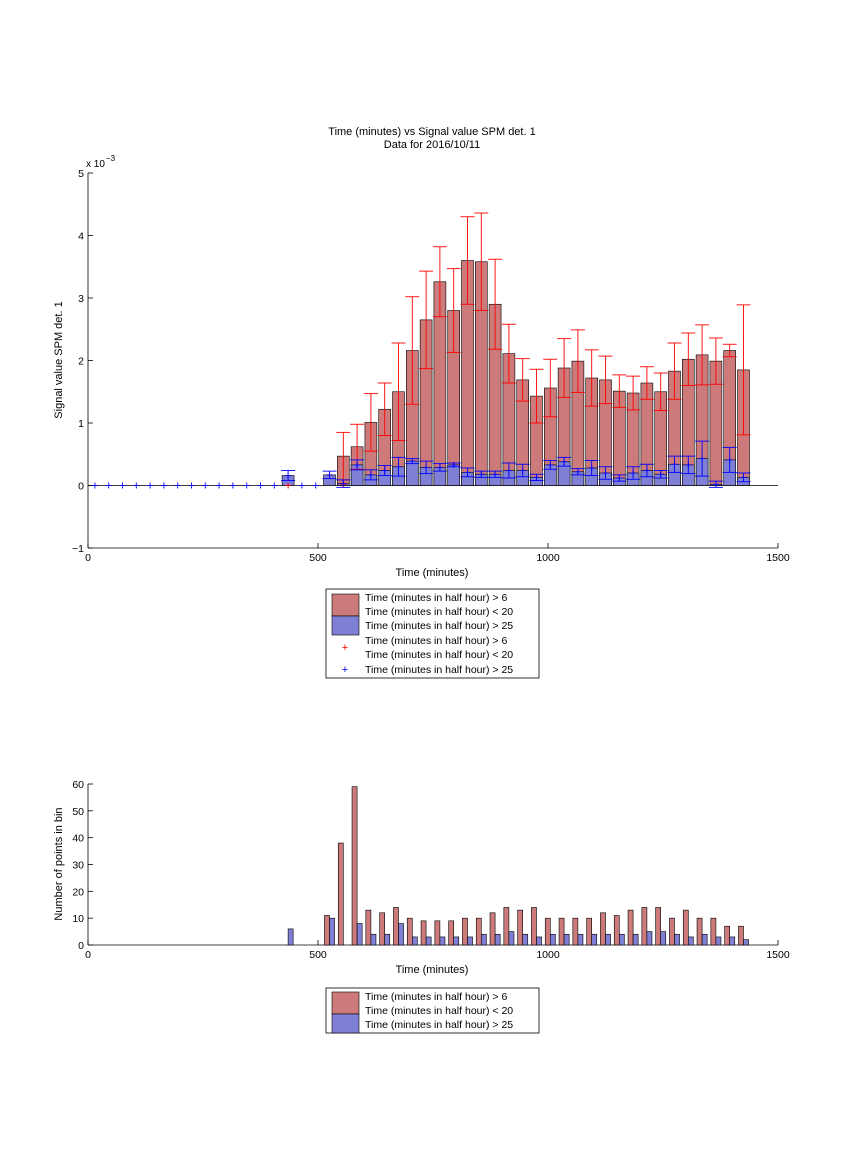 The width and height of the screenshot is (864, 1152). Describe the element at coordinates (78, 892) in the screenshot. I see `y-tick-label: 20` at that location.